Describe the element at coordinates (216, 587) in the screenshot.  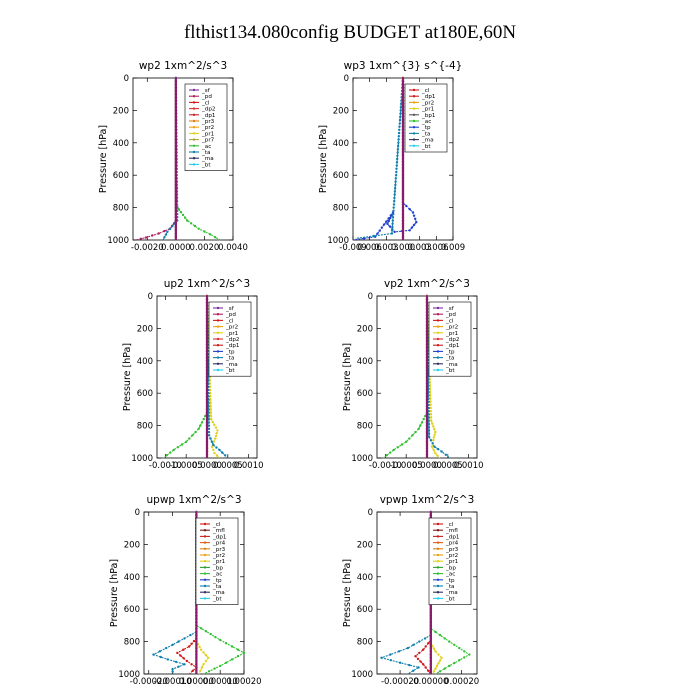
I see `legend-entry: _ta` at that location.